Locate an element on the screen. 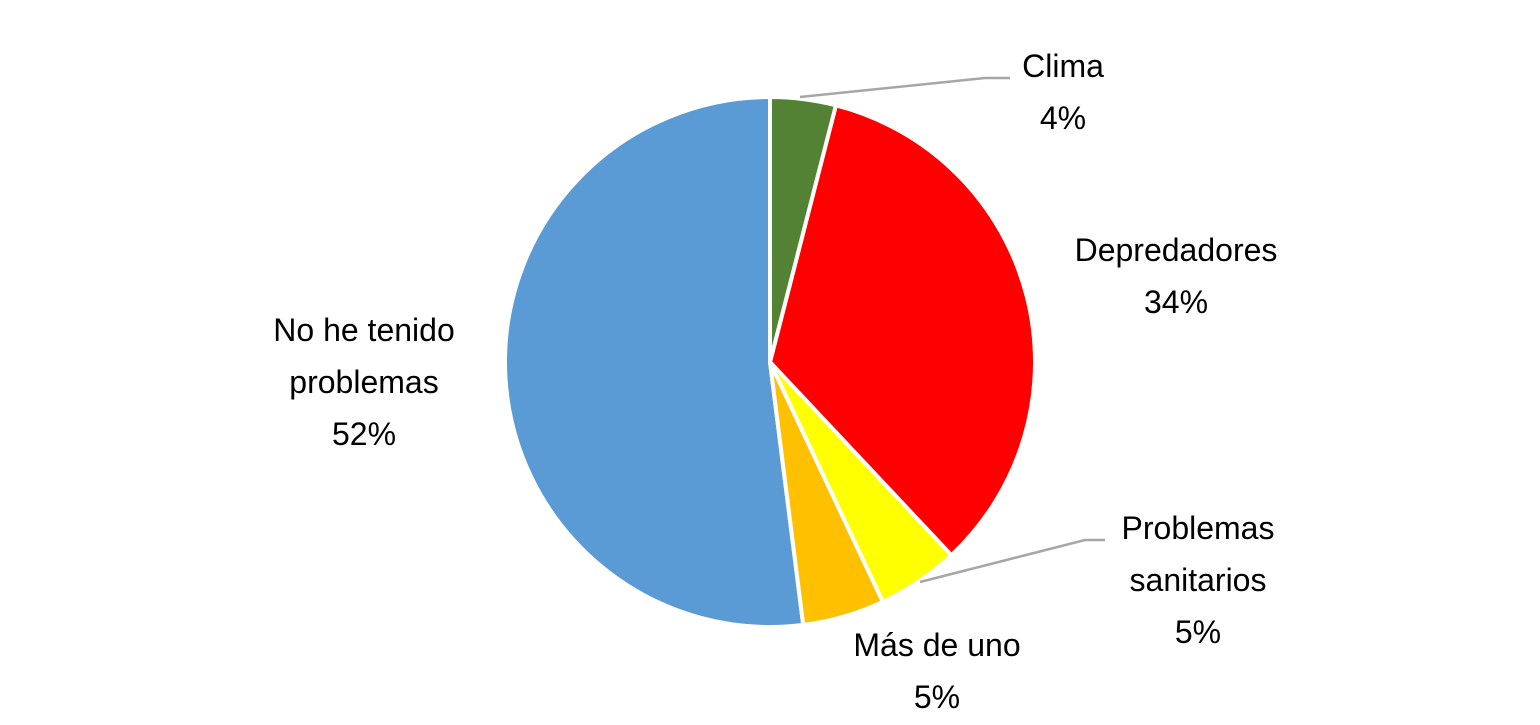 This screenshot has height=725, width=1540. value-label: 34% is located at coordinates (1176, 302).